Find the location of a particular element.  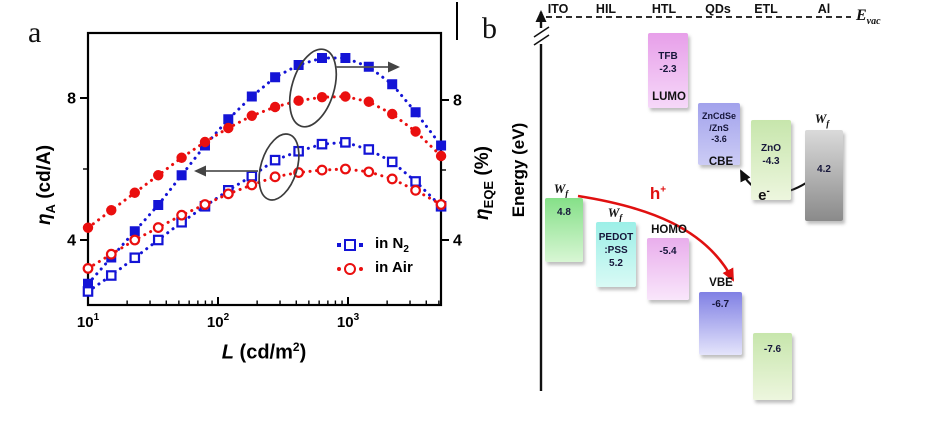

axis-assignment-annotations is located at coordinates (297, 124).